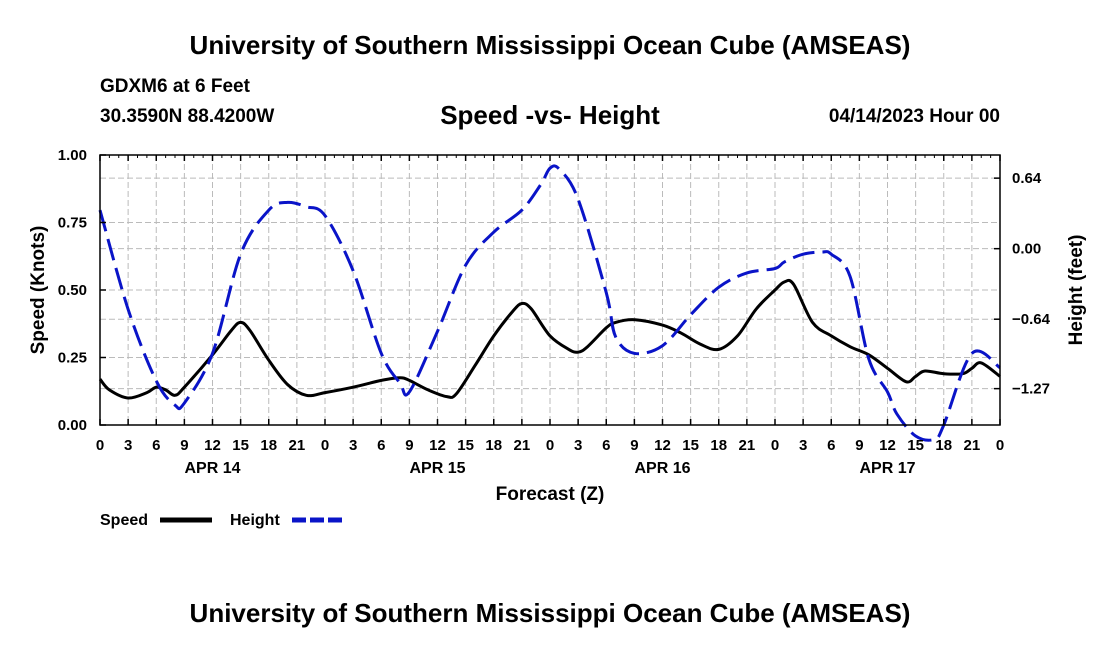 The height and width of the screenshot is (650, 1100). What do you see at coordinates (1027, 178) in the screenshot?
I see `y-right-tick-label: 0.64` at bounding box center [1027, 178].